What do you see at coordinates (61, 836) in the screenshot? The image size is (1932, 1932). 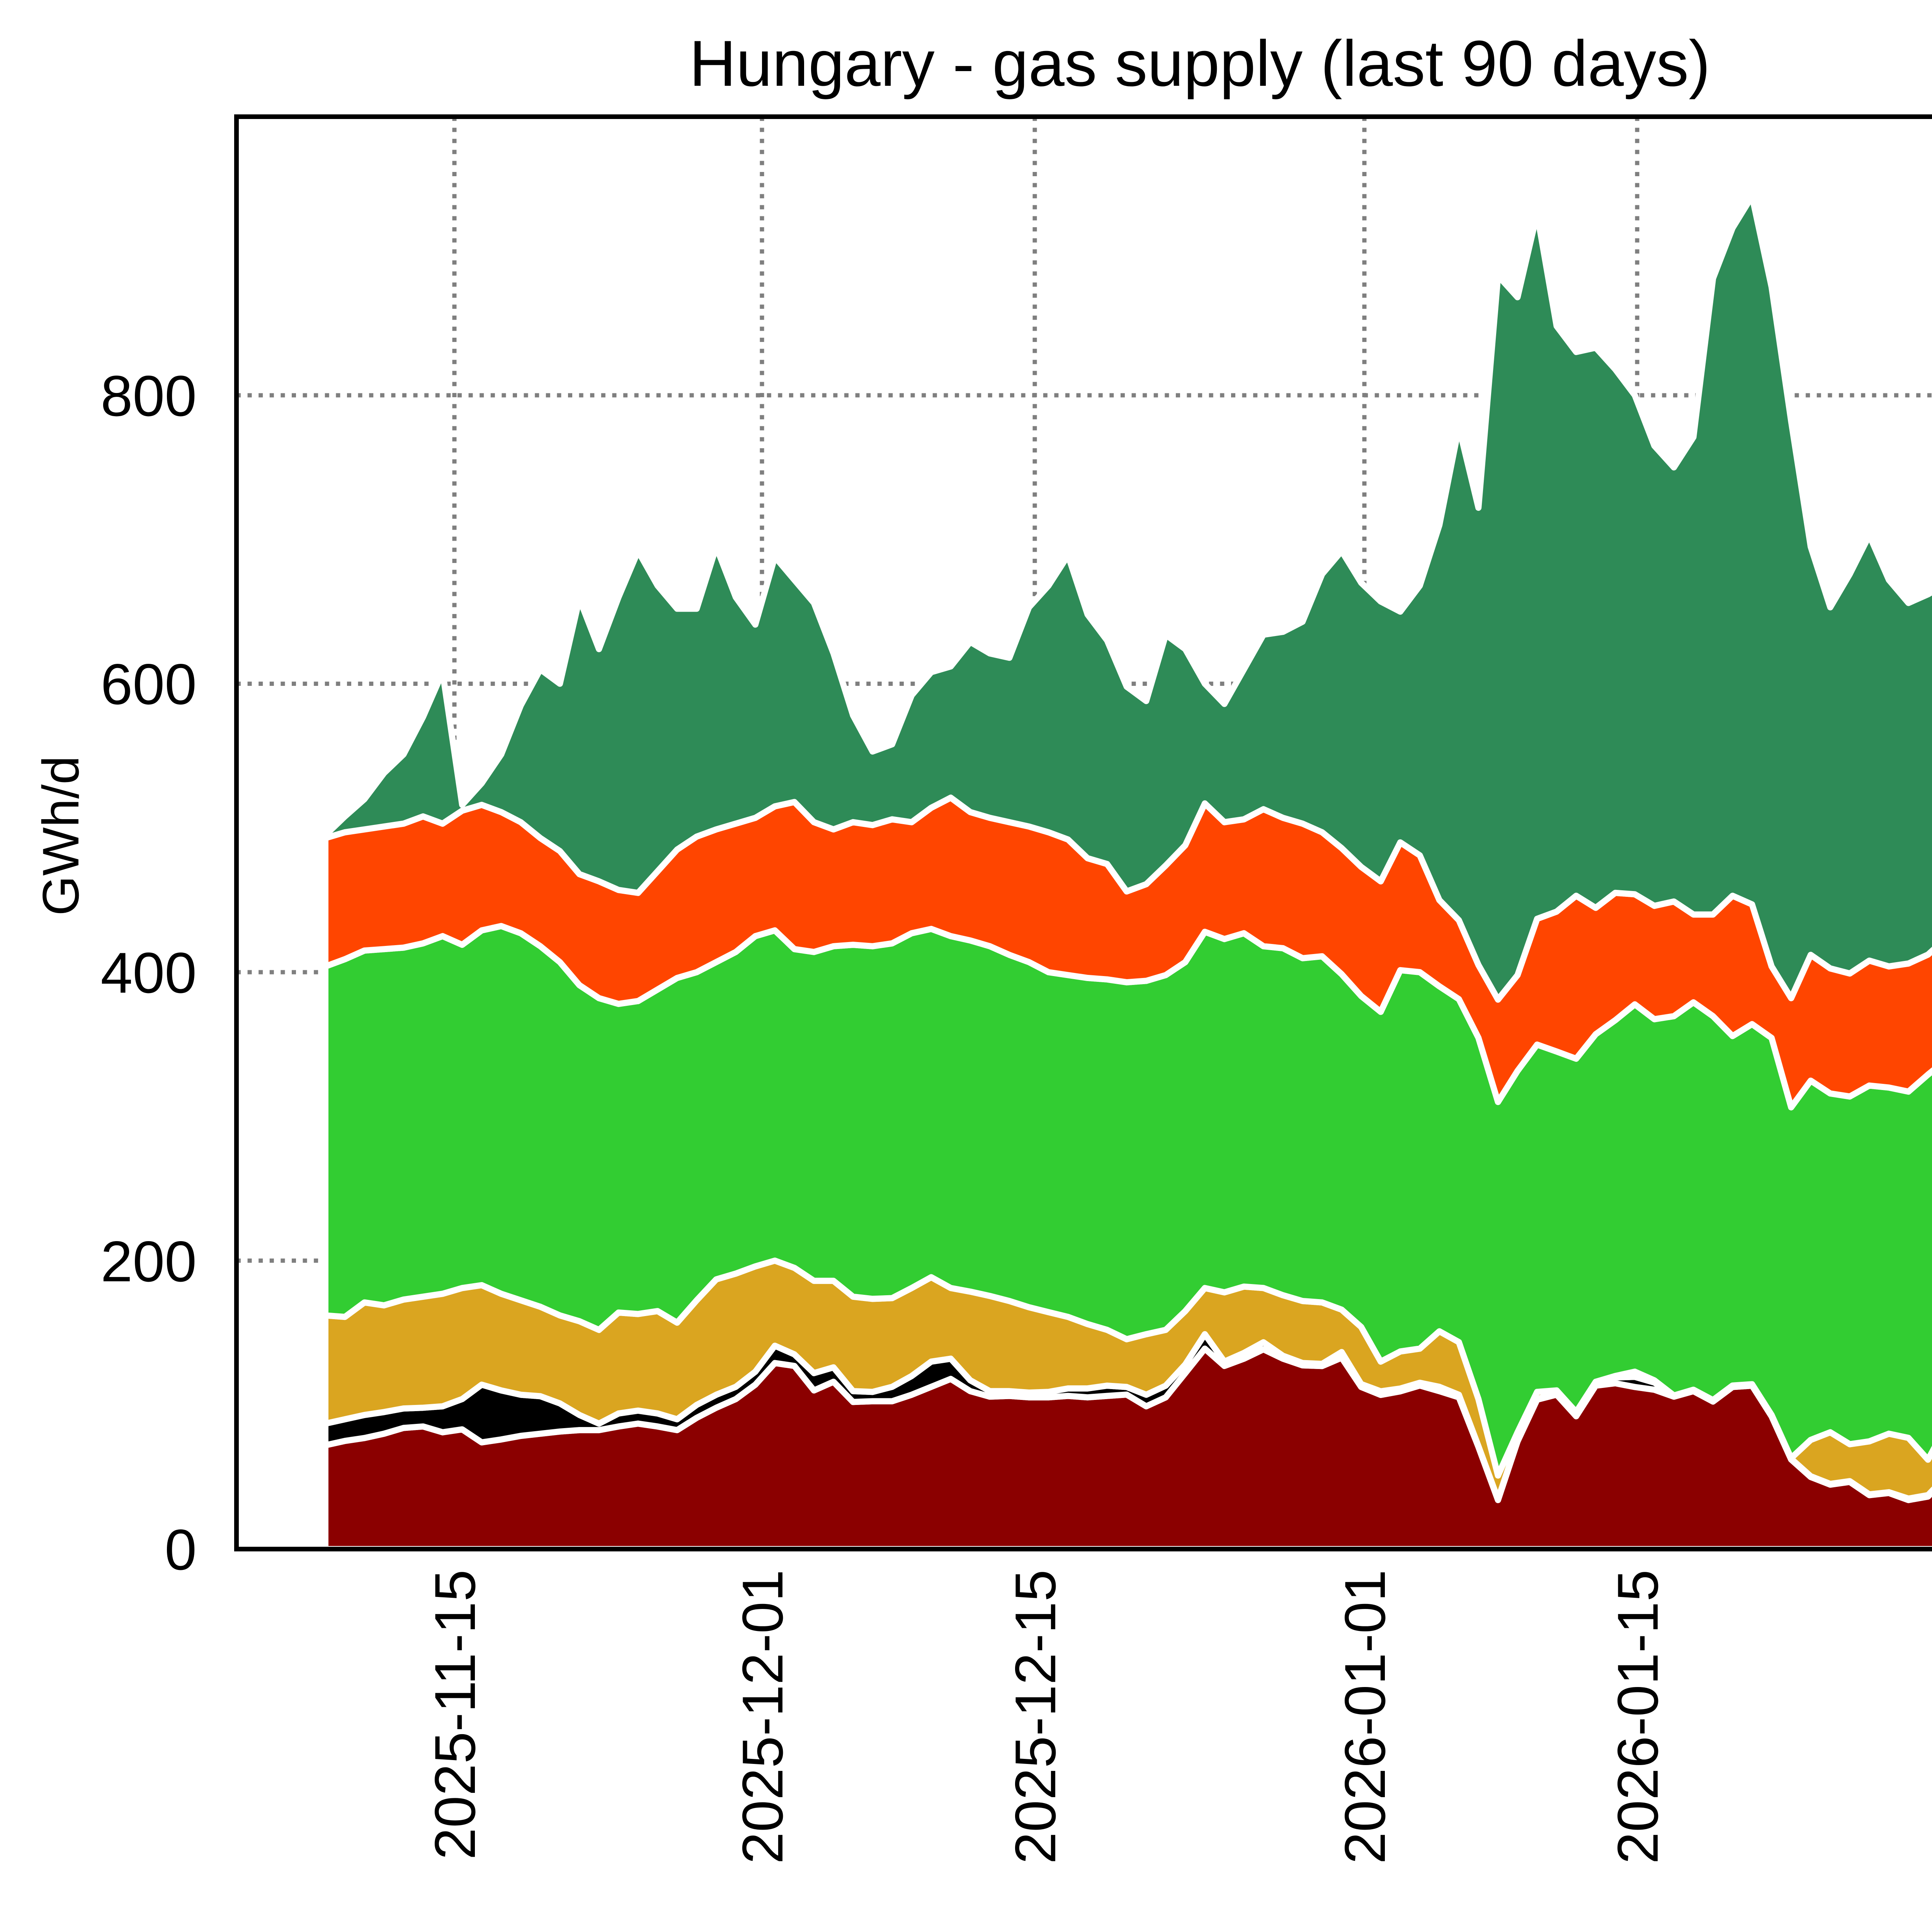 I see `svg-text: GWh/d` at bounding box center [61, 836].